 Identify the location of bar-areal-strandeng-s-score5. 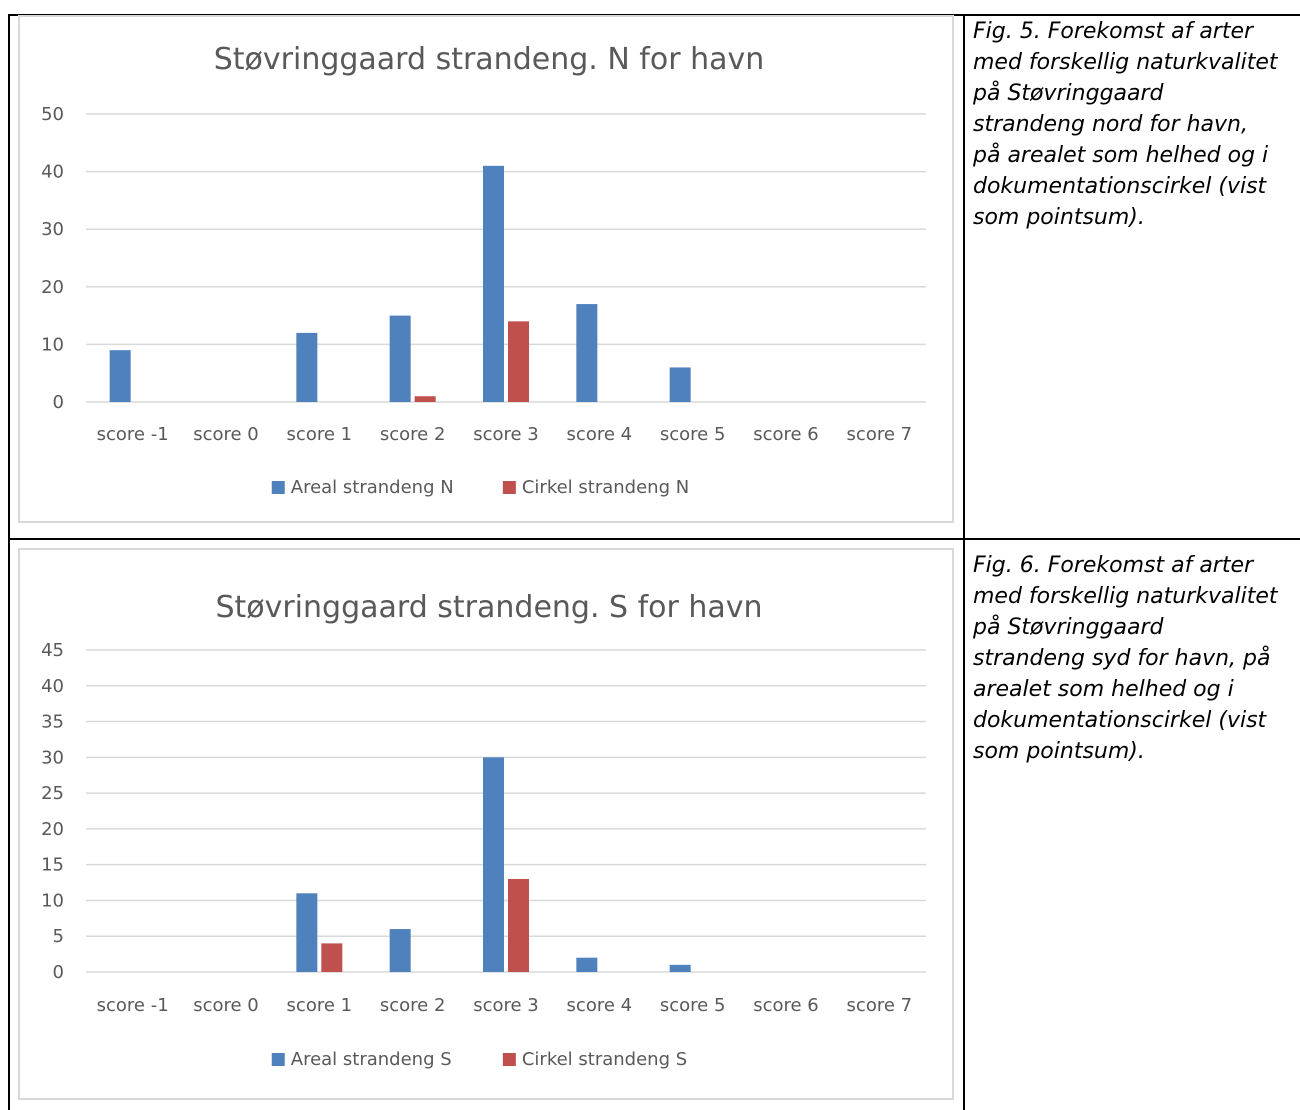
(680, 968).